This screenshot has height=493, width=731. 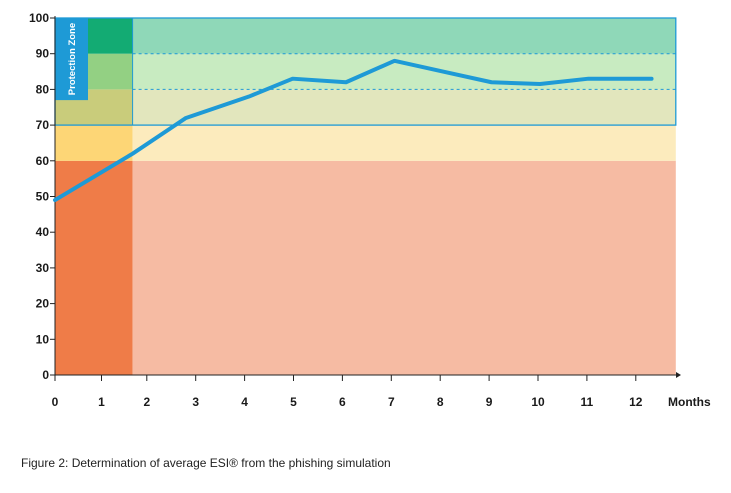 I want to click on x-tick-label-9: 9, so click(x=489, y=402).